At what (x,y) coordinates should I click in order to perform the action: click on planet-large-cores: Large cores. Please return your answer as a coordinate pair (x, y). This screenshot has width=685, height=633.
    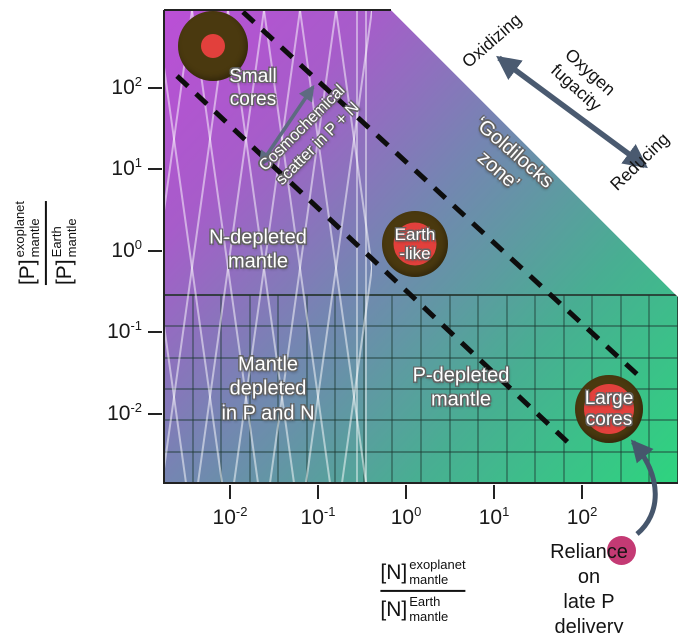
    Looking at the image, I should click on (609, 409).